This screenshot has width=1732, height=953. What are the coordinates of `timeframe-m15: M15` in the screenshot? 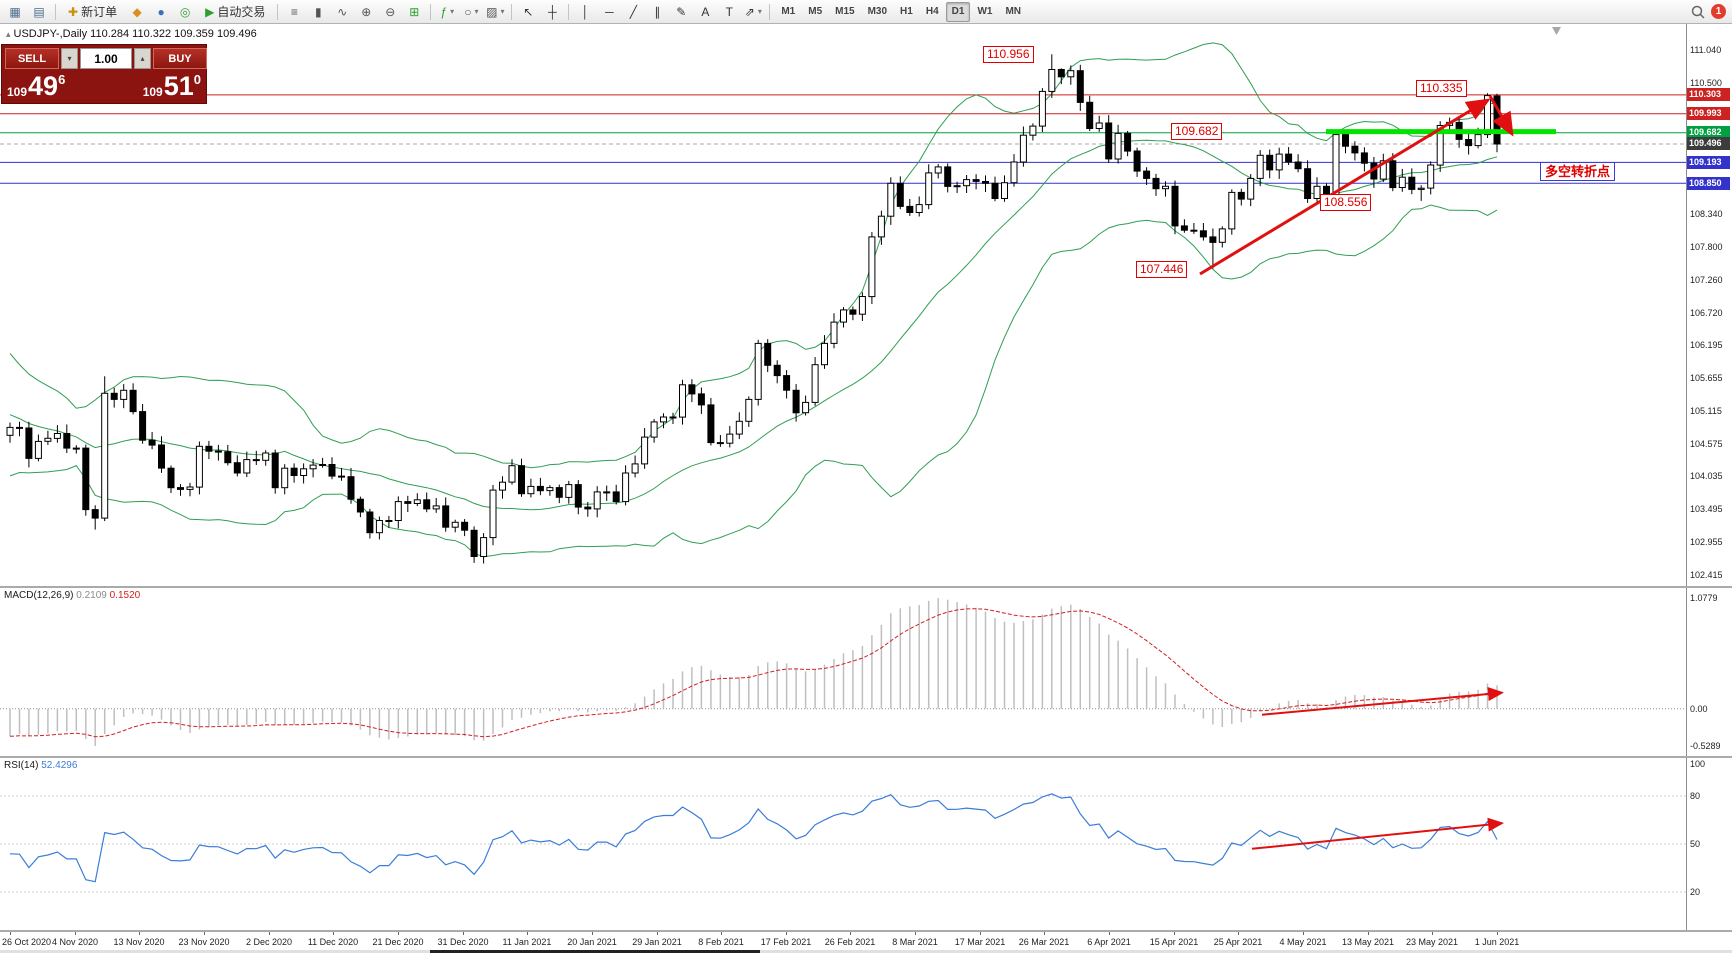 It's located at (845, 11).